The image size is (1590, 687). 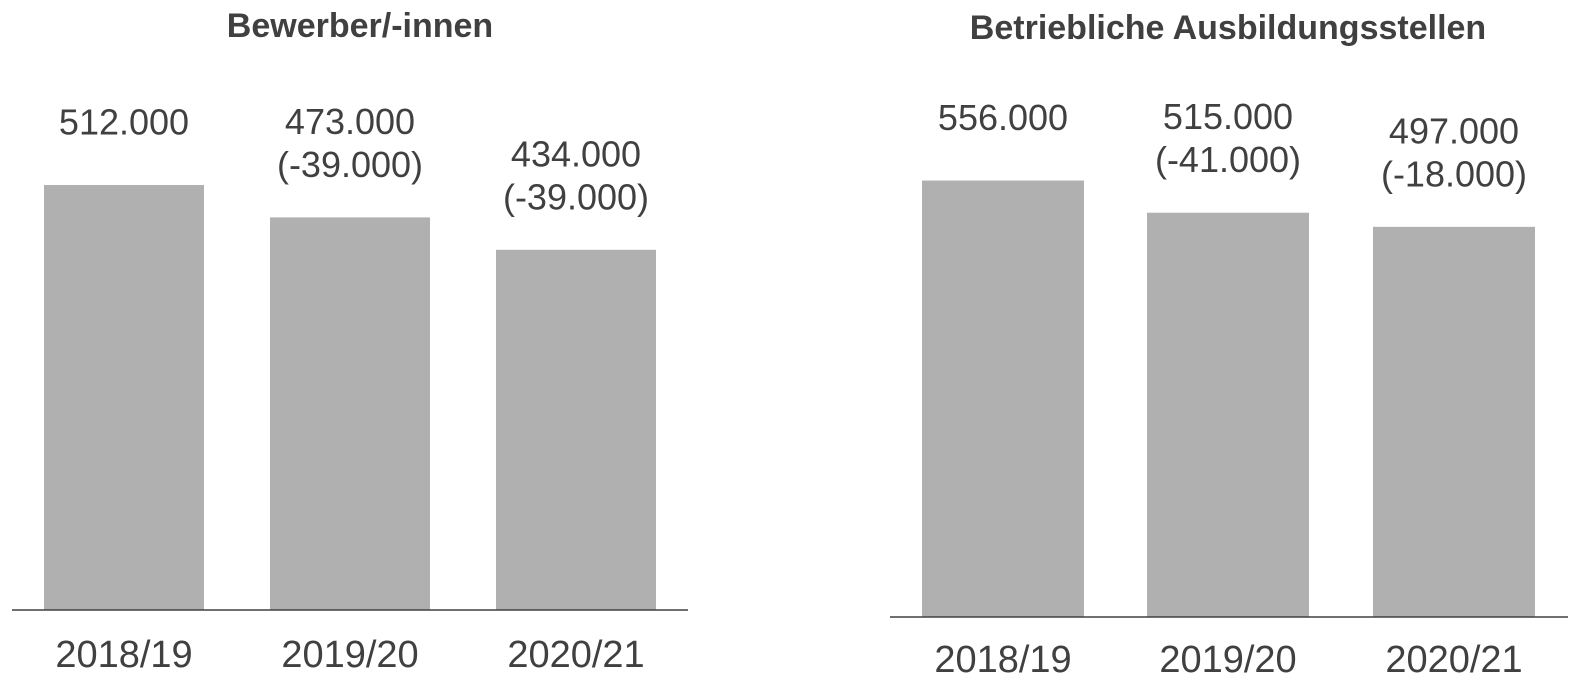 I want to click on value-label: 556.000, so click(x=1003, y=117).